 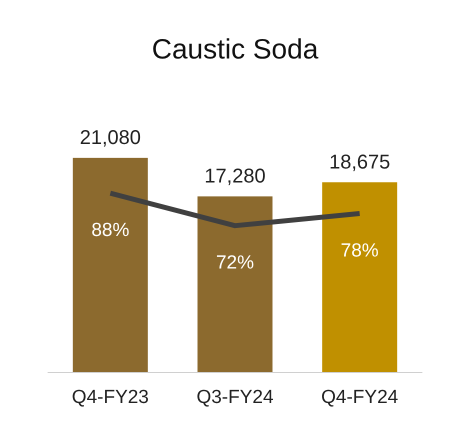 What do you see at coordinates (110, 397) in the screenshot?
I see `x-tick-label: Q4-FY23` at bounding box center [110, 397].